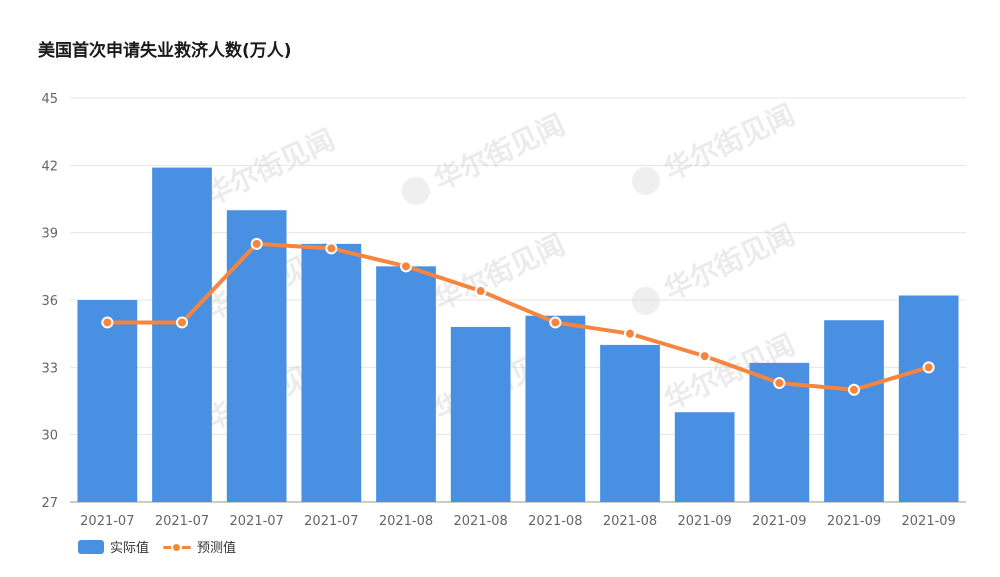 Image resolution: width=1000 pixels, height=577 pixels. What do you see at coordinates (49, 368) in the screenshot?
I see `y-tick-label: 33` at bounding box center [49, 368].